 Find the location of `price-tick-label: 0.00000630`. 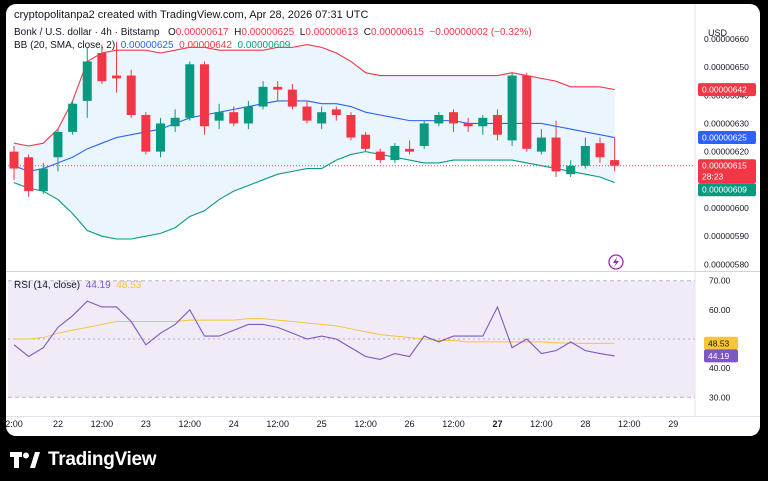

price-tick-label: 0.00000630 is located at coordinates (726, 123).